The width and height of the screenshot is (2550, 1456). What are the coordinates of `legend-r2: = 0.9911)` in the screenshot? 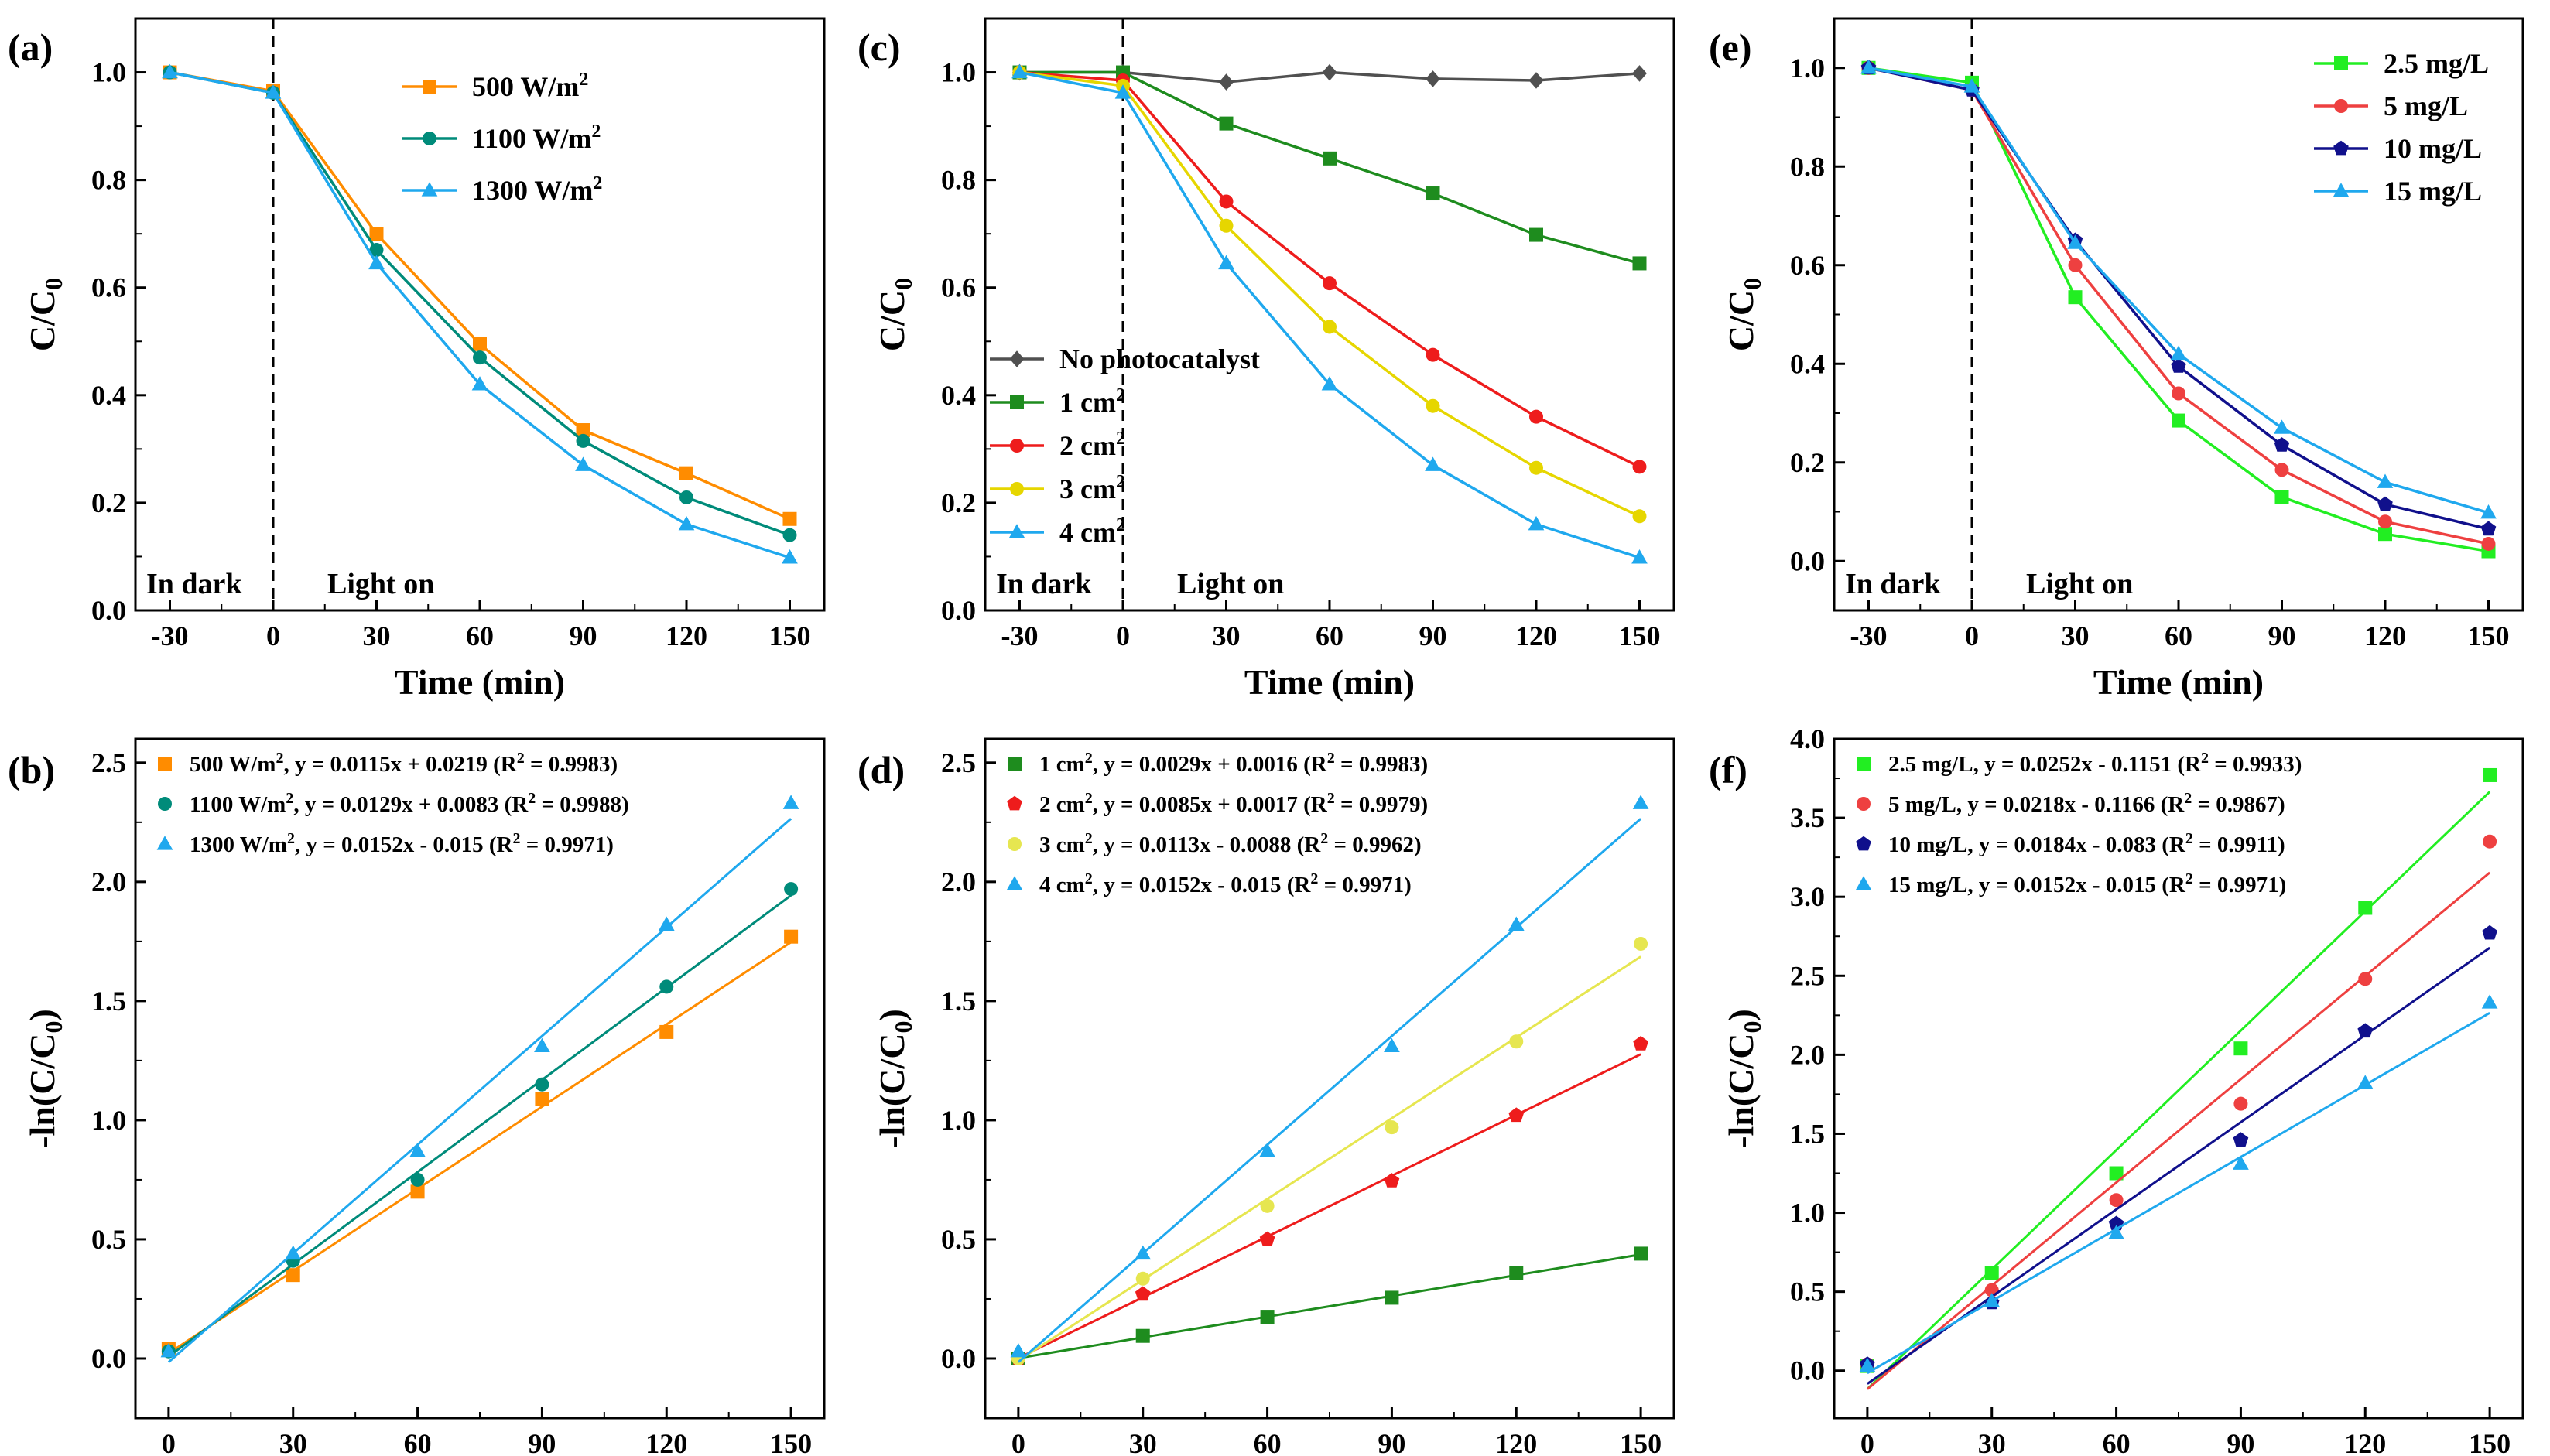 It's located at (2239, 845).